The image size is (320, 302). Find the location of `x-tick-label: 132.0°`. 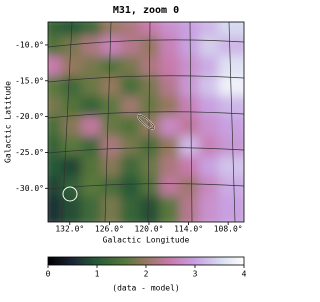

x-tick-label: 132.0° is located at coordinates (69, 229).